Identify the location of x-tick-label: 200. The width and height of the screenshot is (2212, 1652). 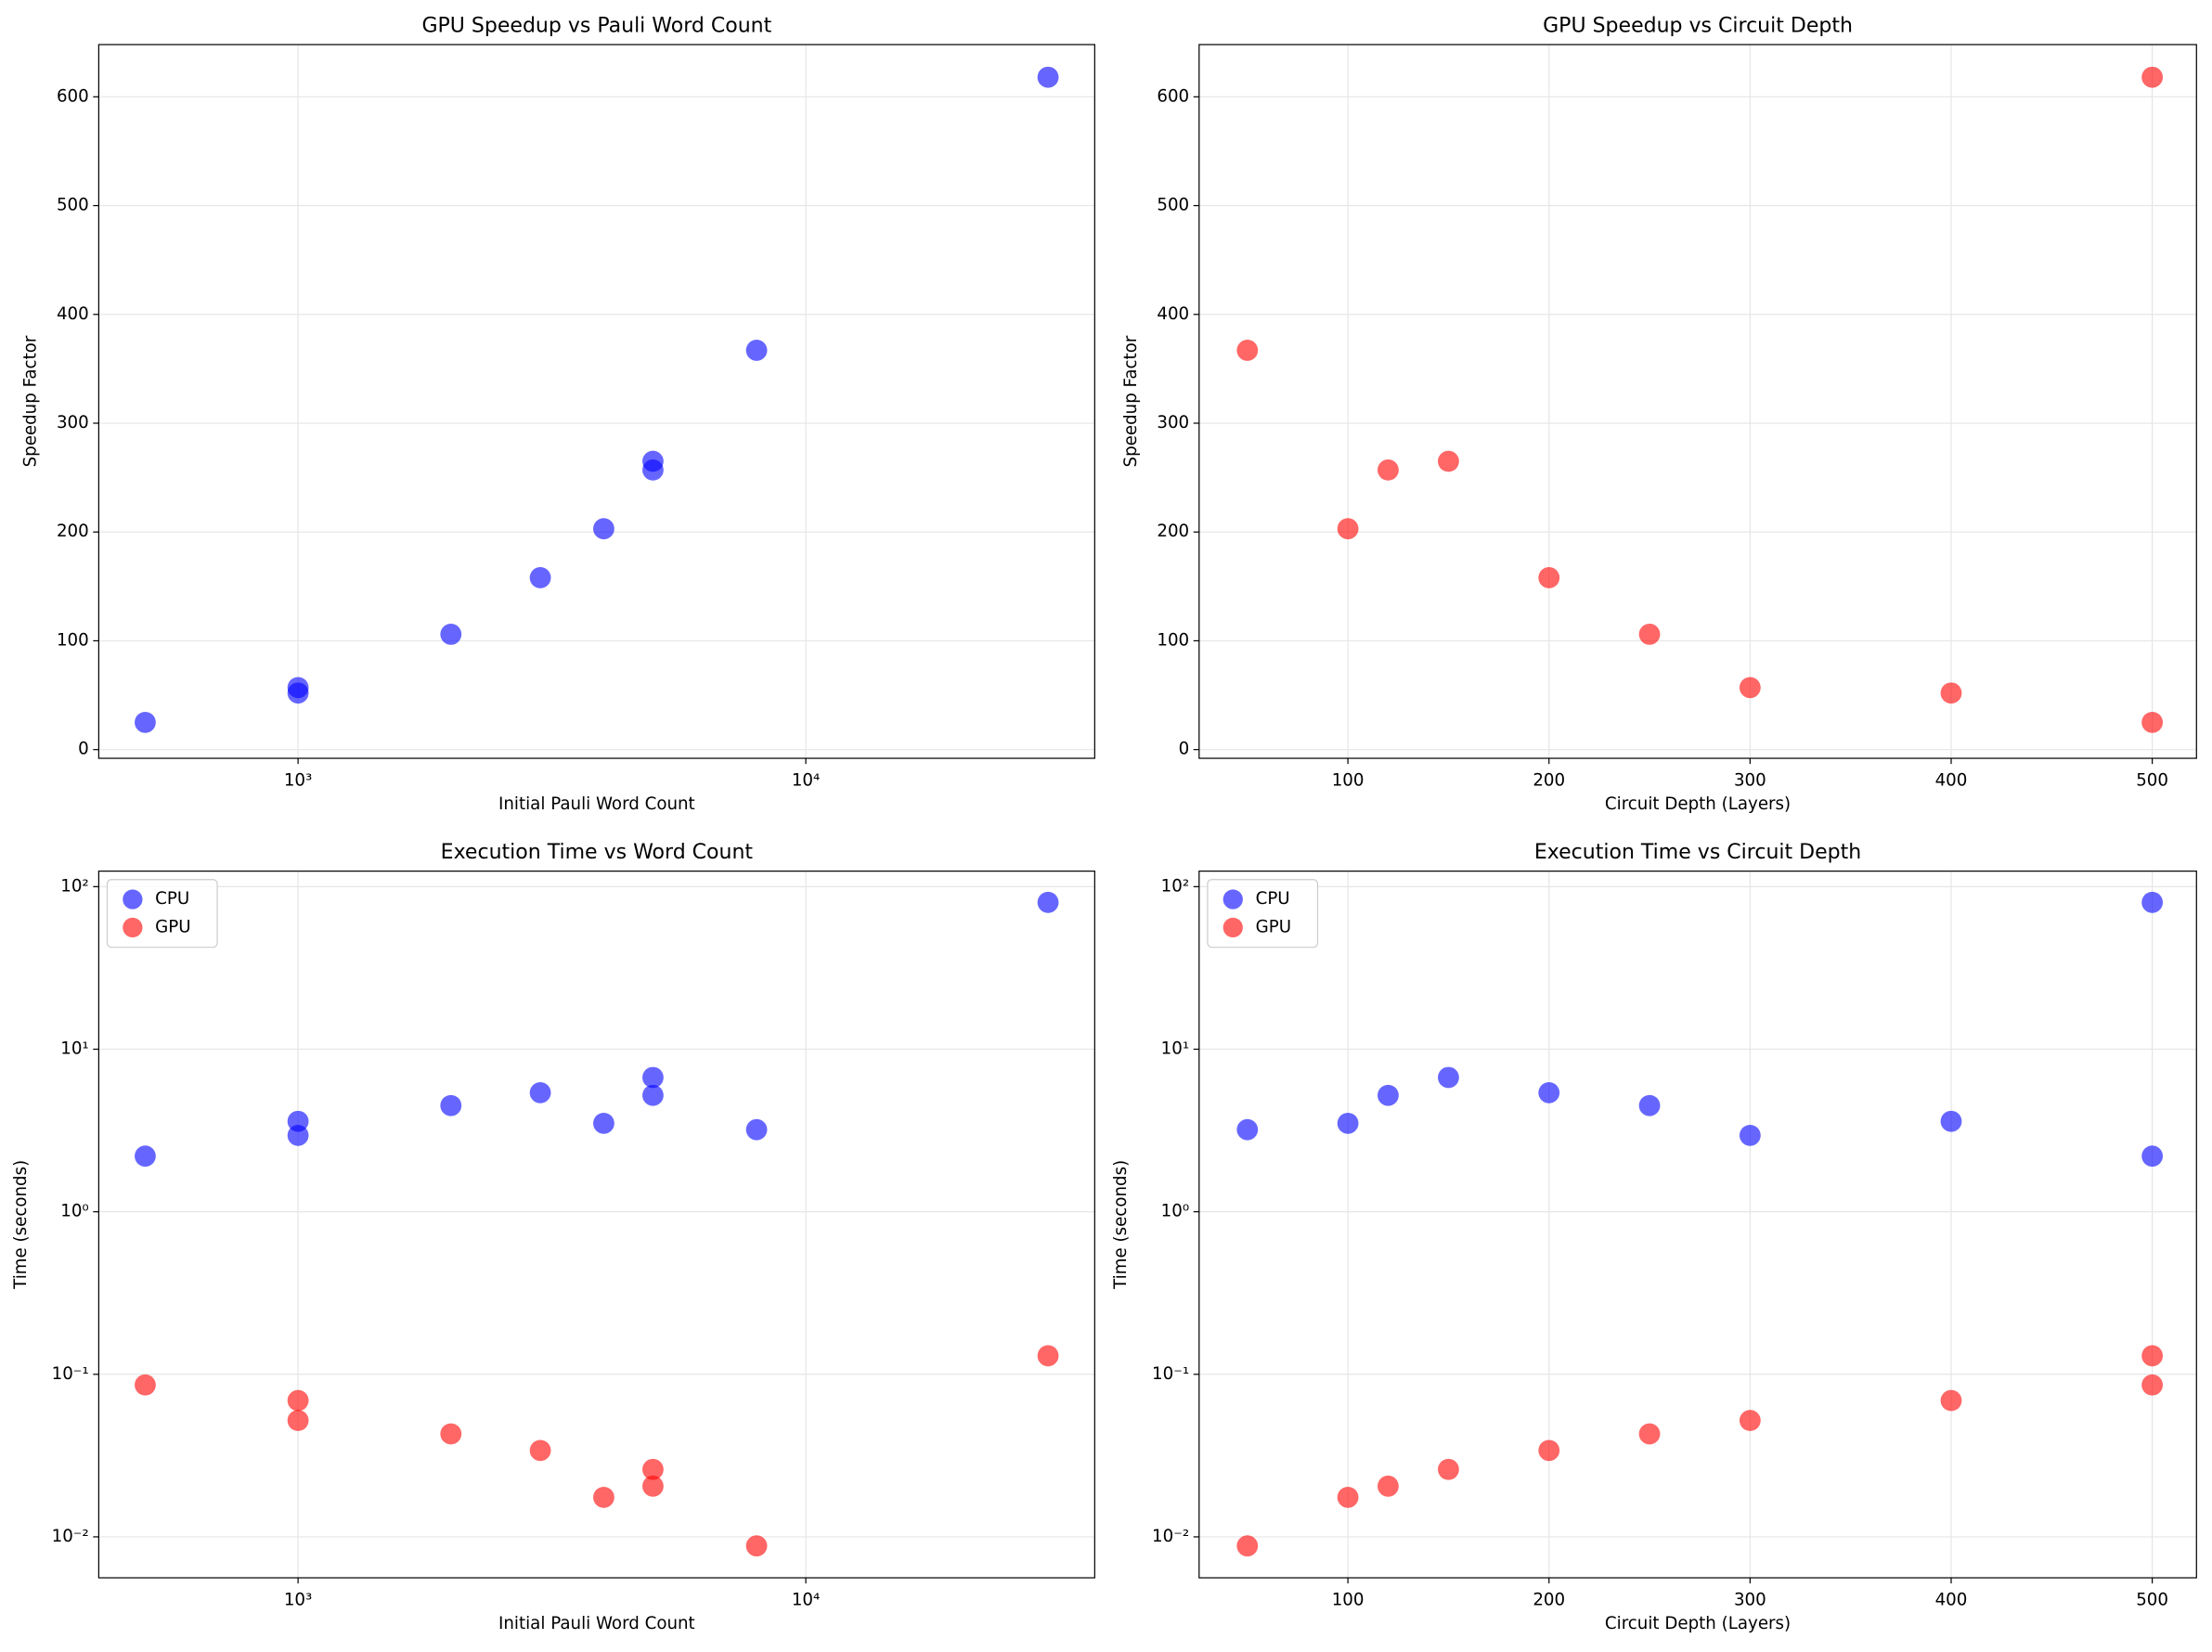
(1549, 1599).